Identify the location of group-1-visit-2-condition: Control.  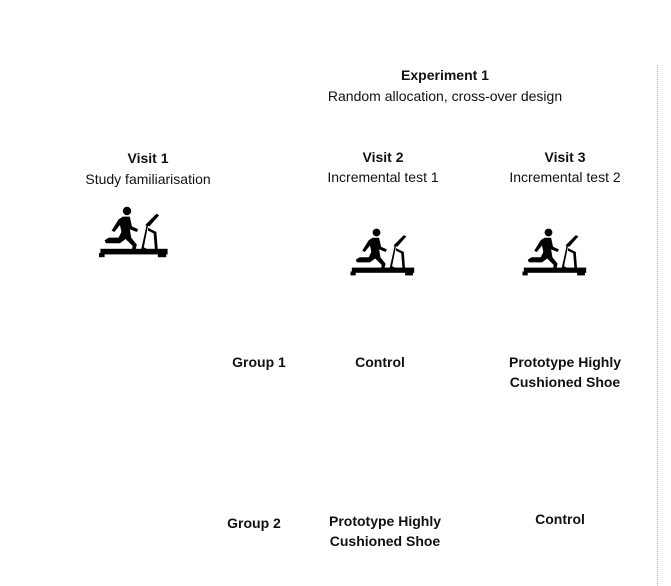
(380, 362).